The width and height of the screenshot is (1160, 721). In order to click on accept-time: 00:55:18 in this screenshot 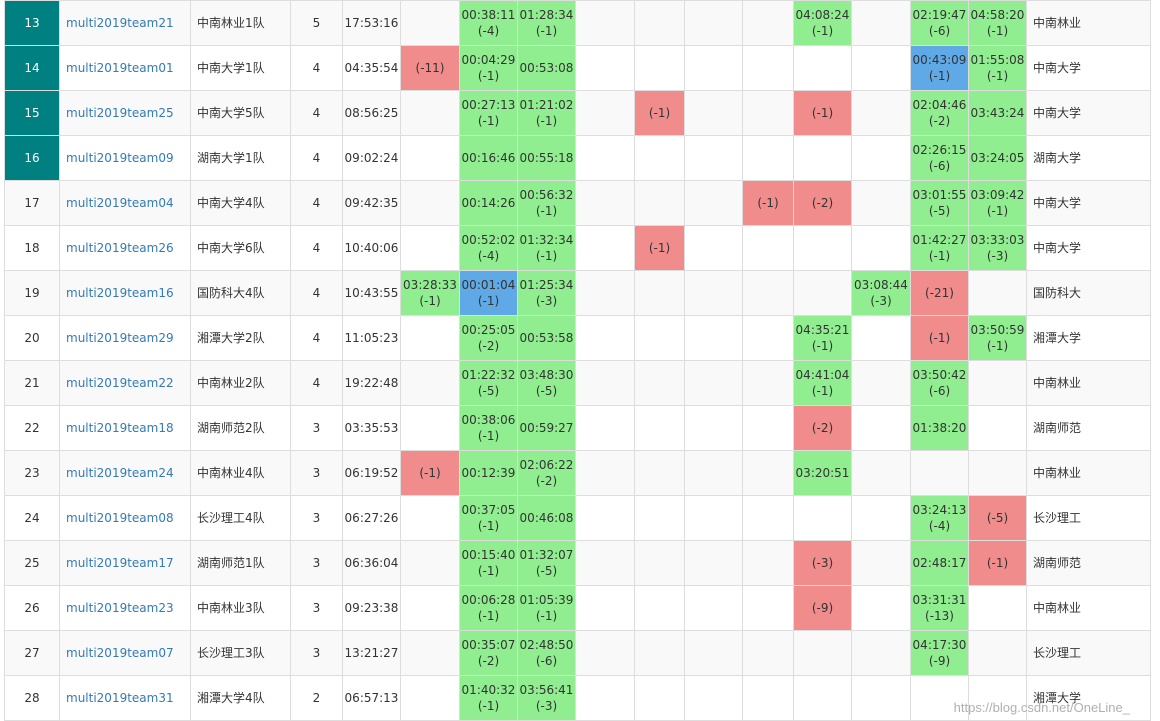, I will do `click(546, 158)`.